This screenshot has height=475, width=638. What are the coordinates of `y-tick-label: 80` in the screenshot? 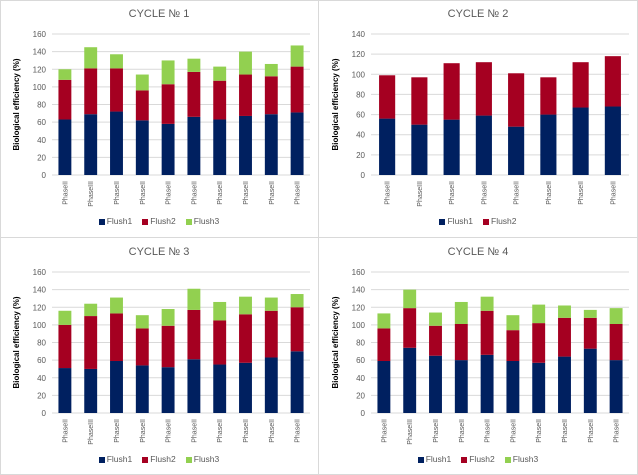 It's located at (360, 343).